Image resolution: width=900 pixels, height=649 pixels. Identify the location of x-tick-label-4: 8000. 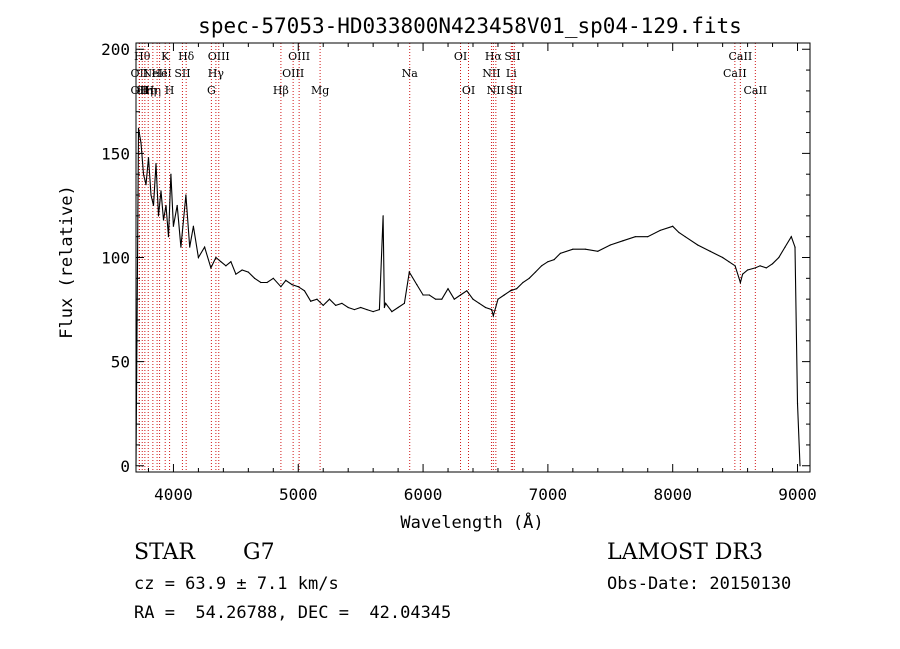
(672, 494).